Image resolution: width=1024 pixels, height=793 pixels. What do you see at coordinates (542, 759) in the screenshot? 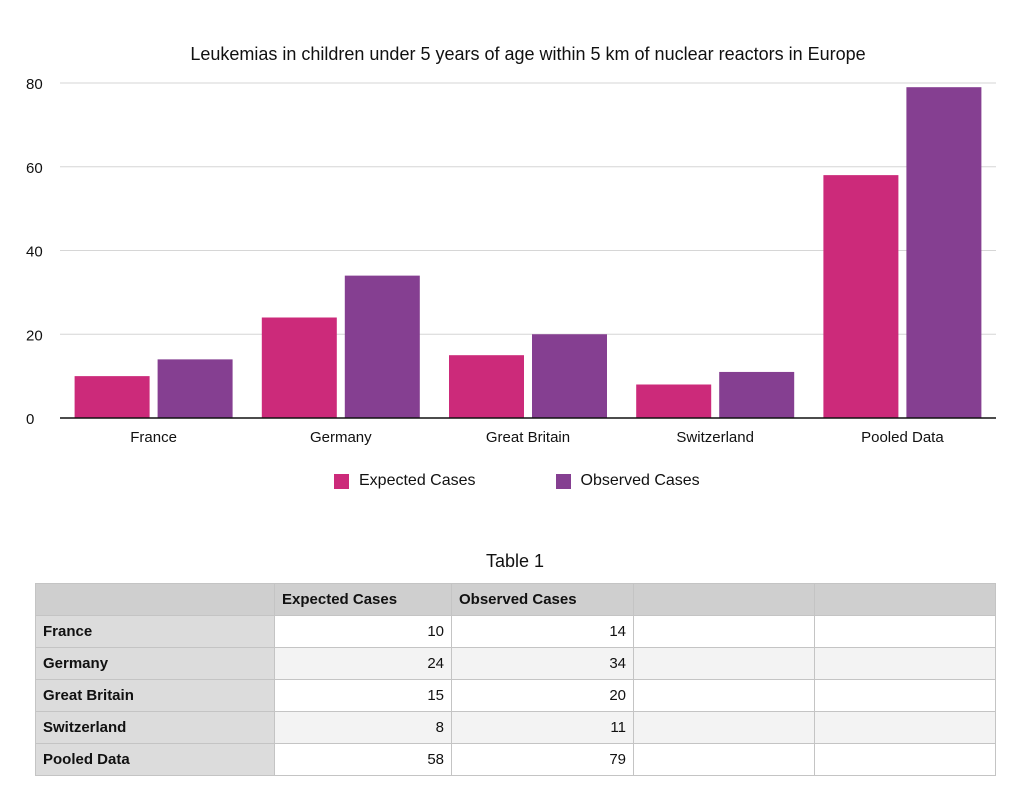
I see `cell-observed: 79` at bounding box center [542, 759].